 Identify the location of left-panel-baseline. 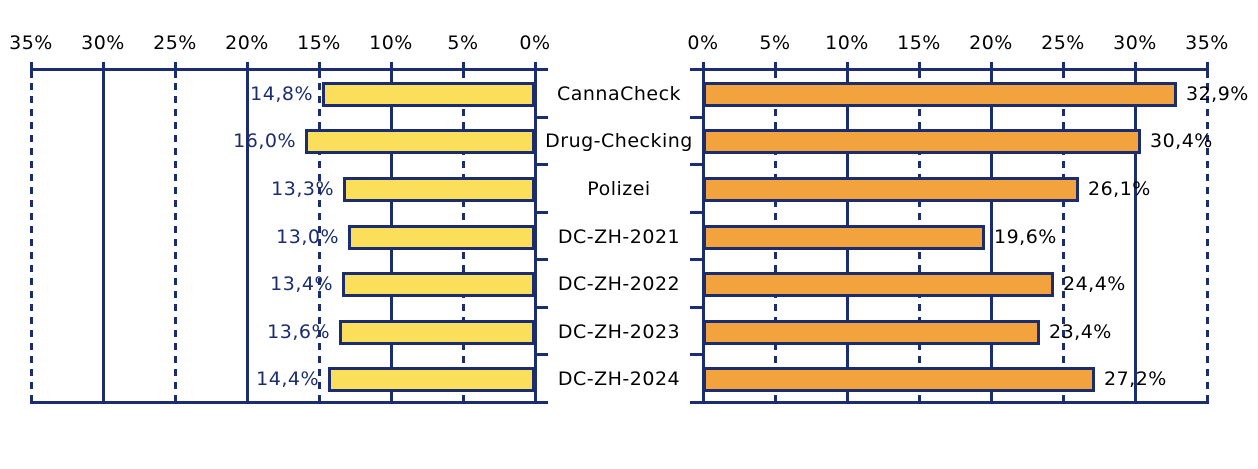
(283, 402).